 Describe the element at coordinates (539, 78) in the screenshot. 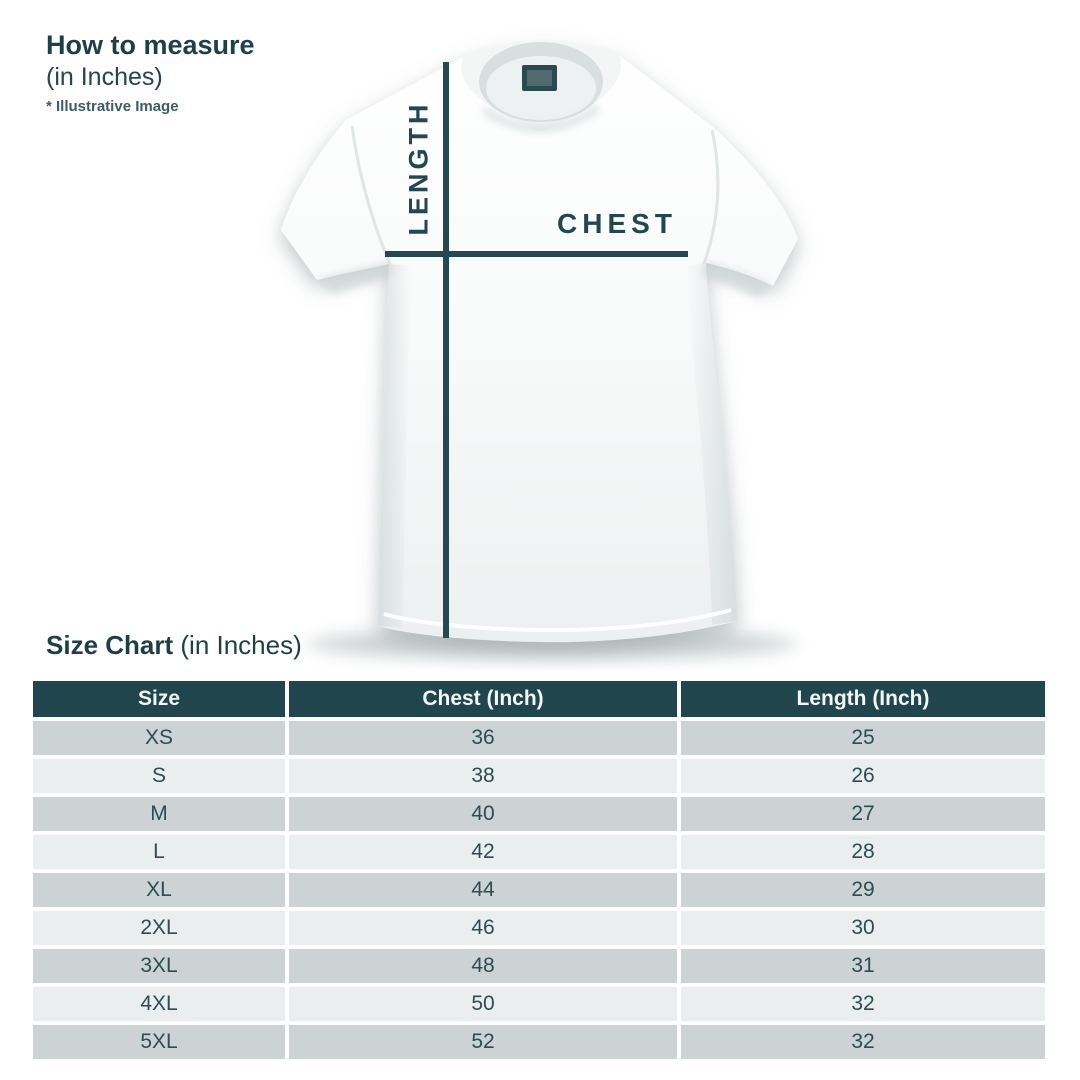

I see `neck-label-inner` at that location.